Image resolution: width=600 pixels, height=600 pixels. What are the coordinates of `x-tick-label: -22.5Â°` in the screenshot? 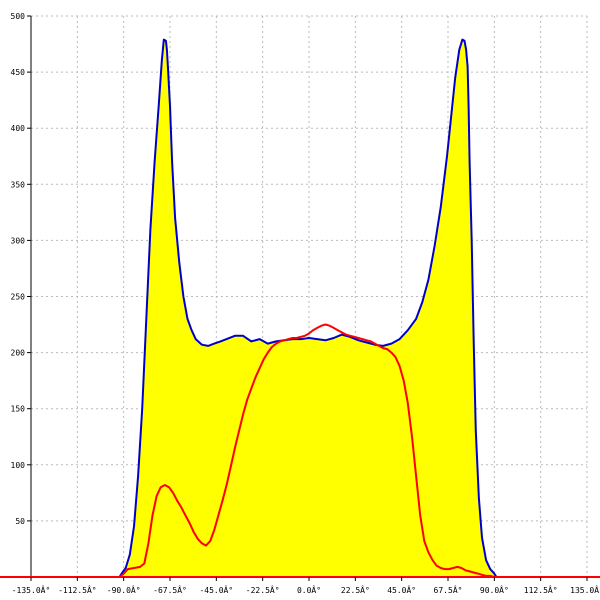 It's located at (263, 589).